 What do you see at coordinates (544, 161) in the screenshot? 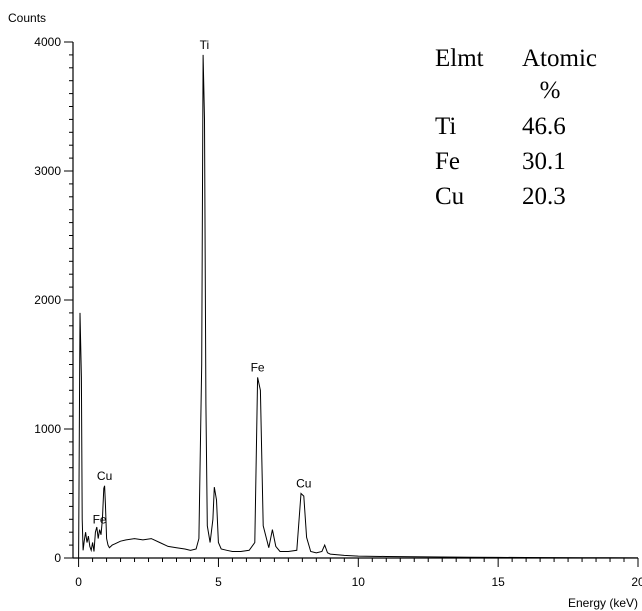
I see `table-cell-value: 30.1` at bounding box center [544, 161].